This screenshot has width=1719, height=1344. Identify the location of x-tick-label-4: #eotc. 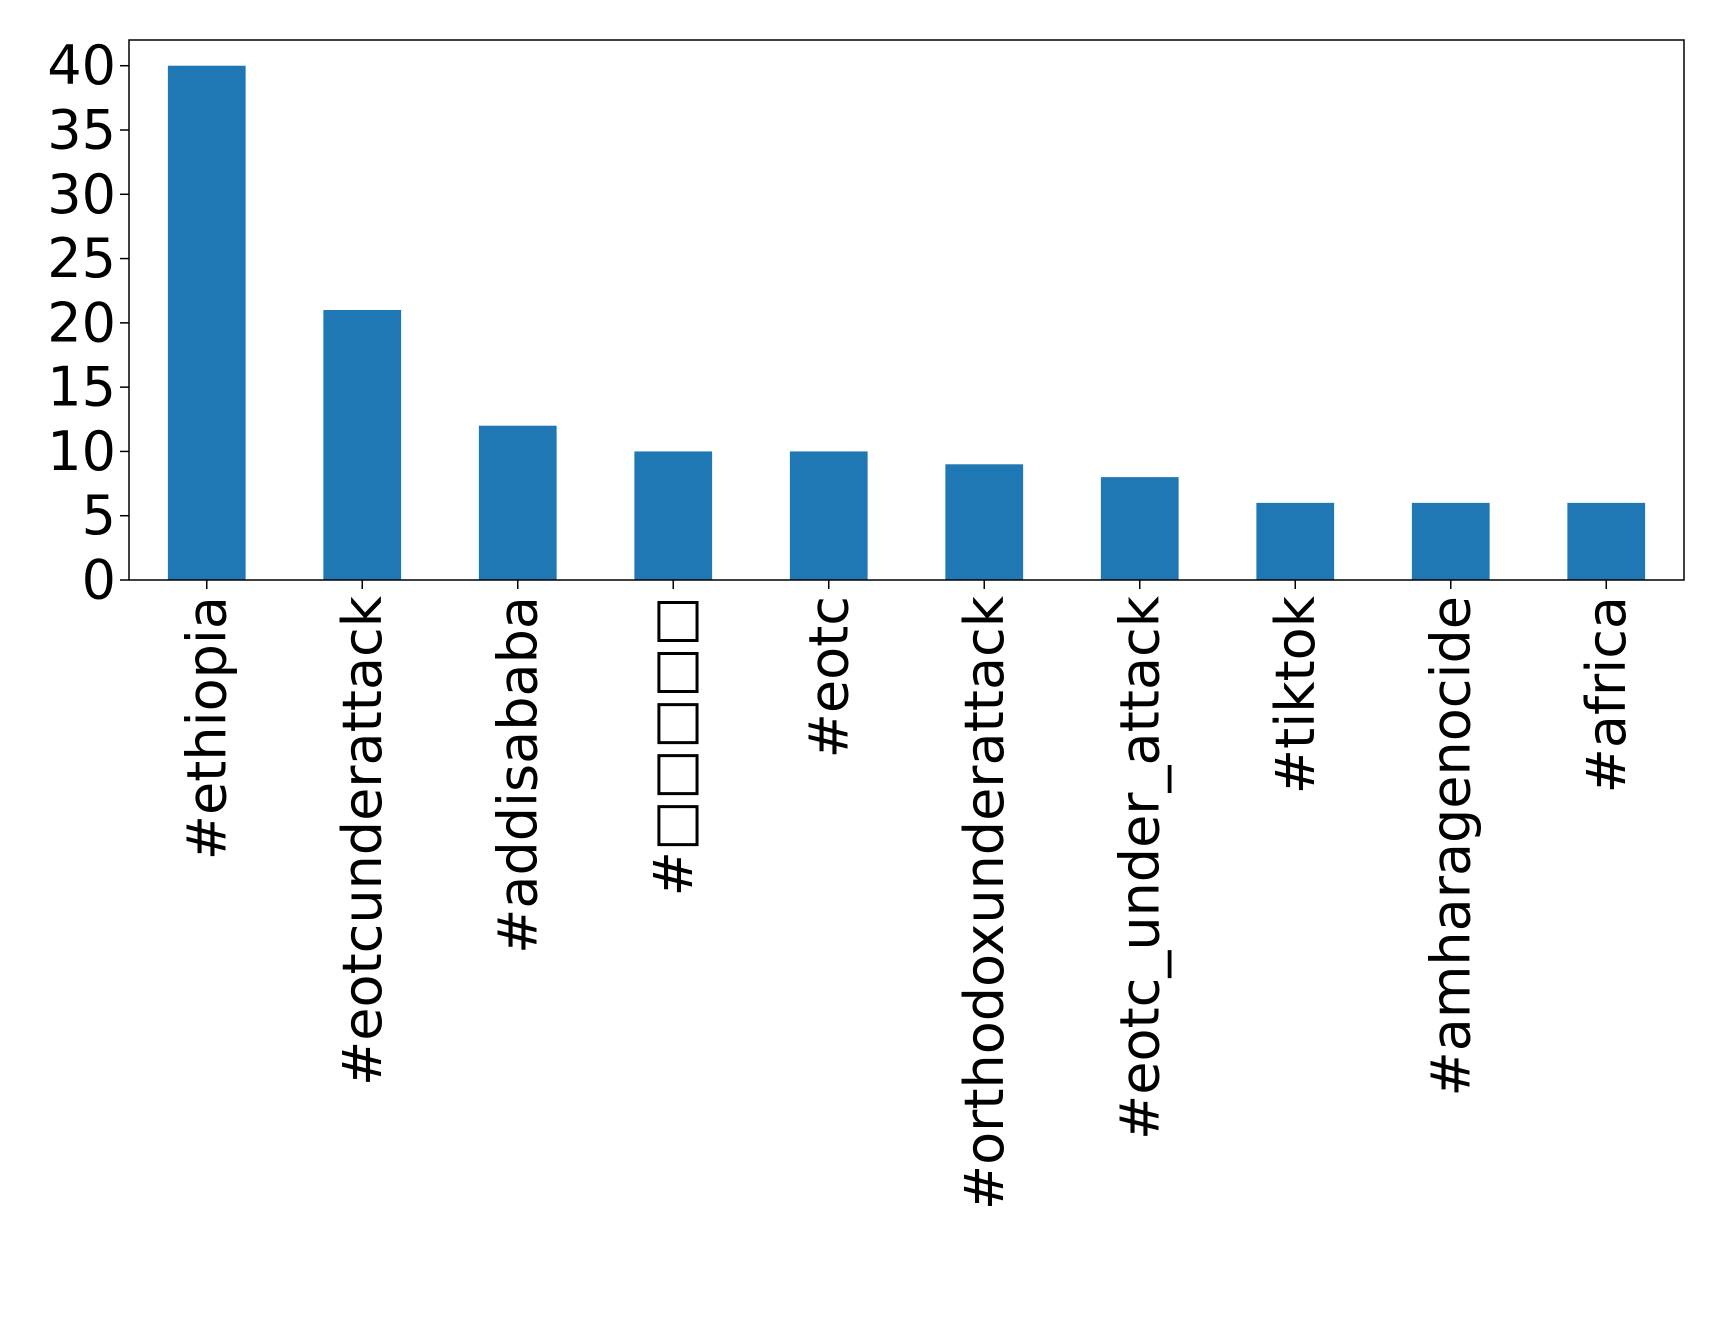
(828, 677).